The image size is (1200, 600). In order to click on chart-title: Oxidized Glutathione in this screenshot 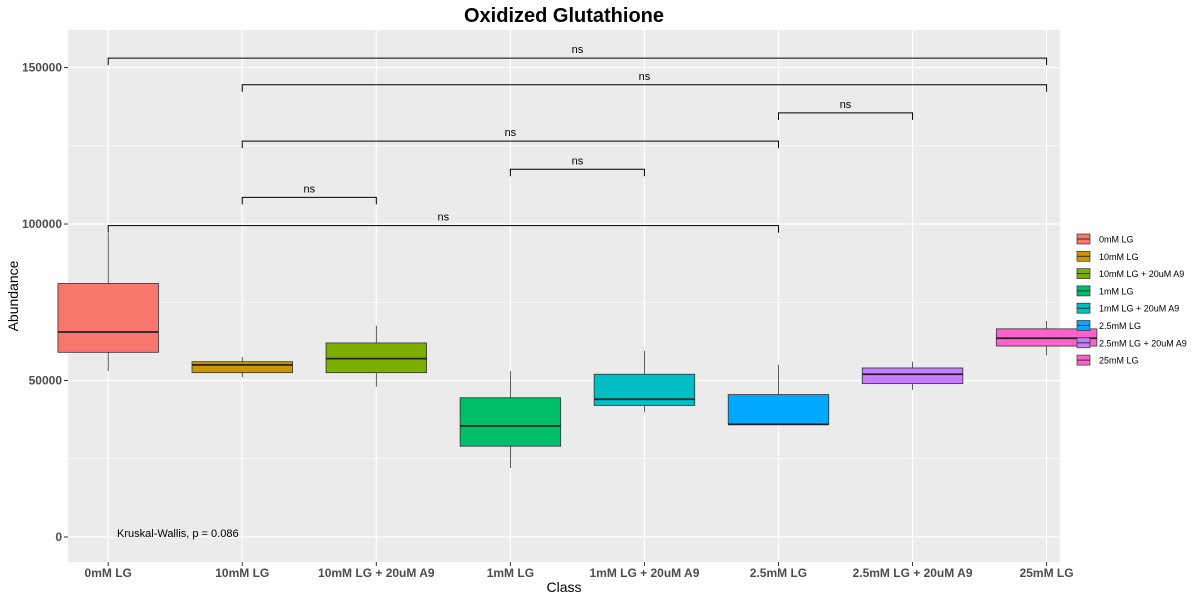, I will do `click(564, 16)`.